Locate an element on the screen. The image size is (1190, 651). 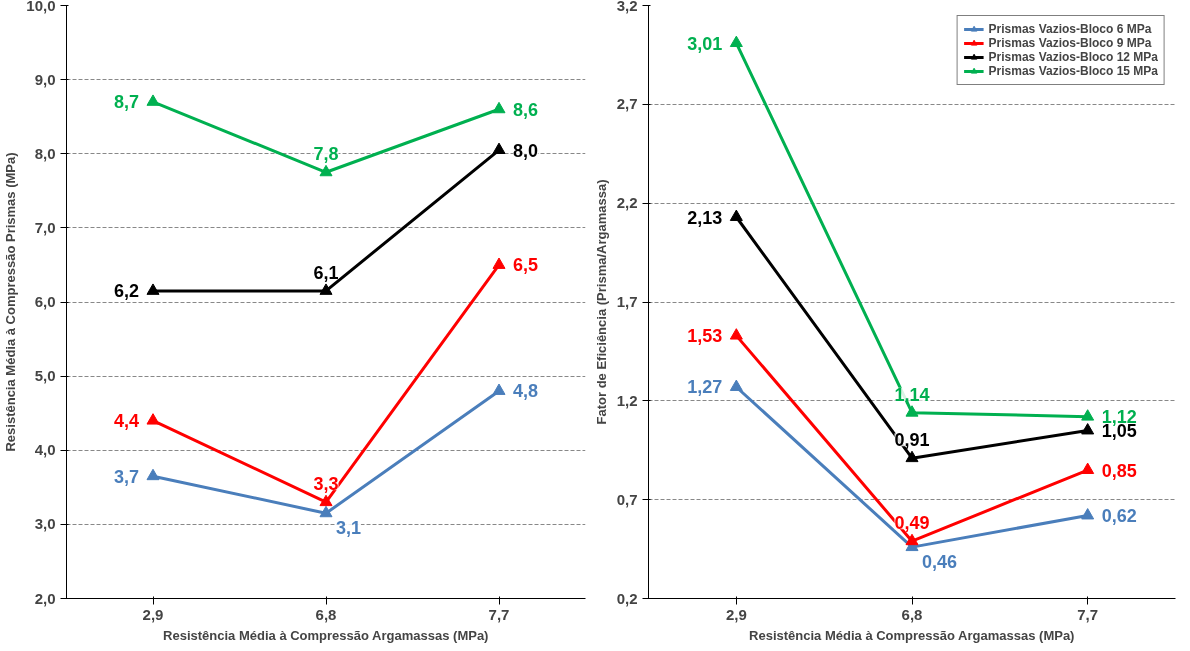
legend-label: Prismas Vazios-Bloco 9 MPa is located at coordinates (1070, 43).